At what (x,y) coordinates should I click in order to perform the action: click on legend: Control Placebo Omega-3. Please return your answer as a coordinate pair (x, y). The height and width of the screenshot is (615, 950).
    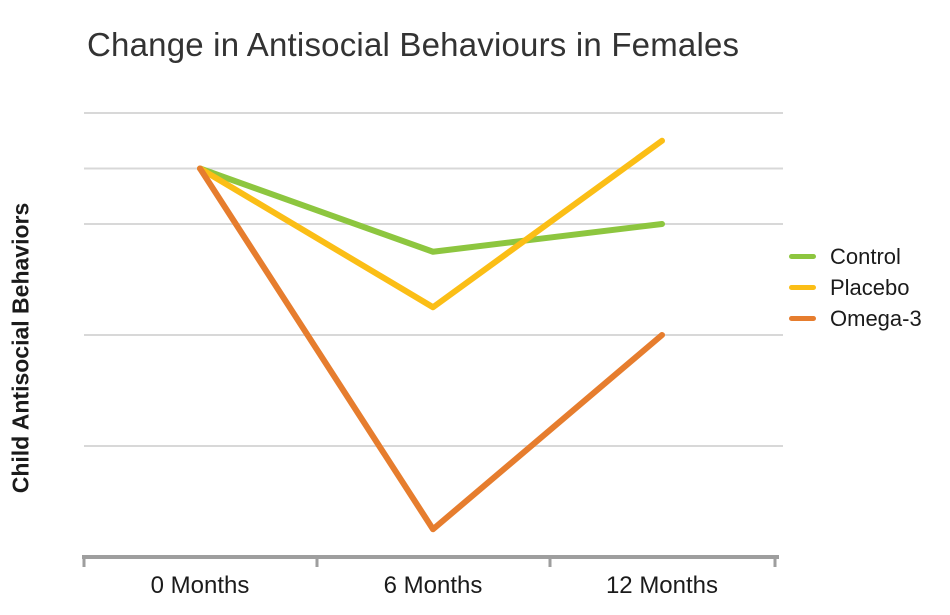
    Looking at the image, I should click on (855, 287).